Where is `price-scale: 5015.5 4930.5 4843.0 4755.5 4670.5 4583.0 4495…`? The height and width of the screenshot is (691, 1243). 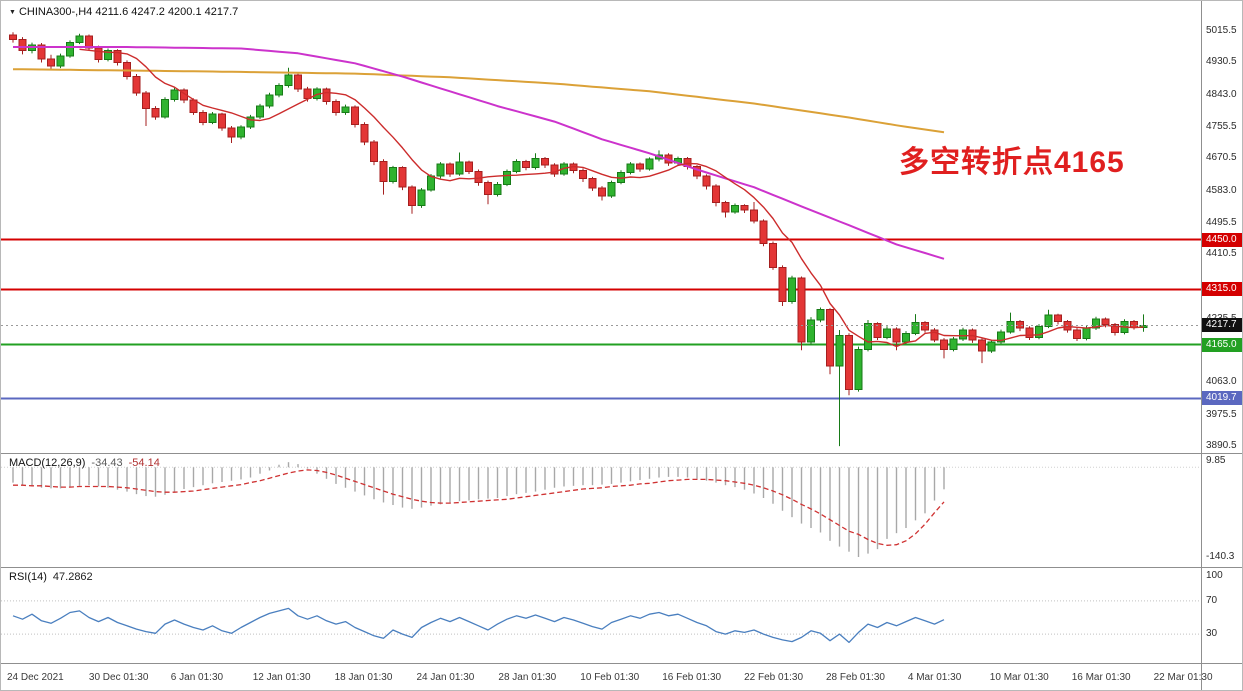 price-scale: 5015.5 4930.5 4843.0 4755.5 4670.5 4583.0 4495… is located at coordinates (1222, 345).